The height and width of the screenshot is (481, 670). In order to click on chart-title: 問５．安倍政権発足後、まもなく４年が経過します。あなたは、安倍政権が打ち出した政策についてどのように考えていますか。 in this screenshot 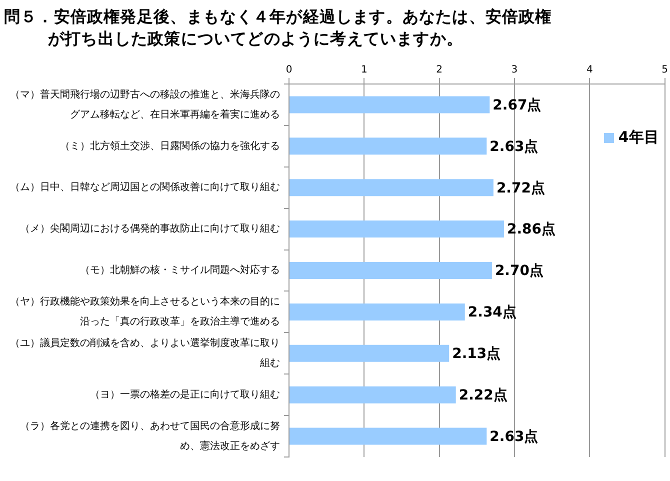, I will do `click(278, 28)`.